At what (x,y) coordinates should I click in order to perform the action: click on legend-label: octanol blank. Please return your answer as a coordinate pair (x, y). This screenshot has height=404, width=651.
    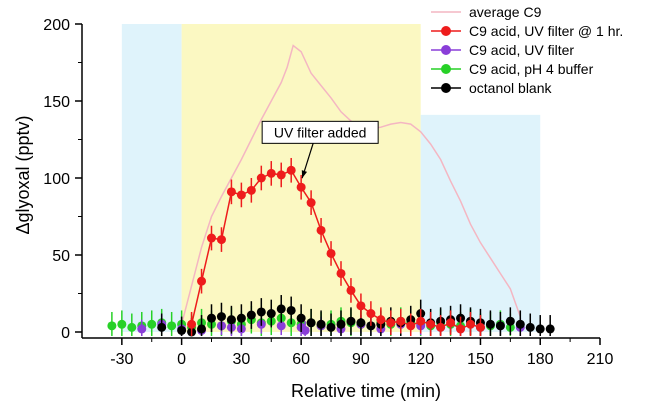
    Looking at the image, I should click on (511, 88).